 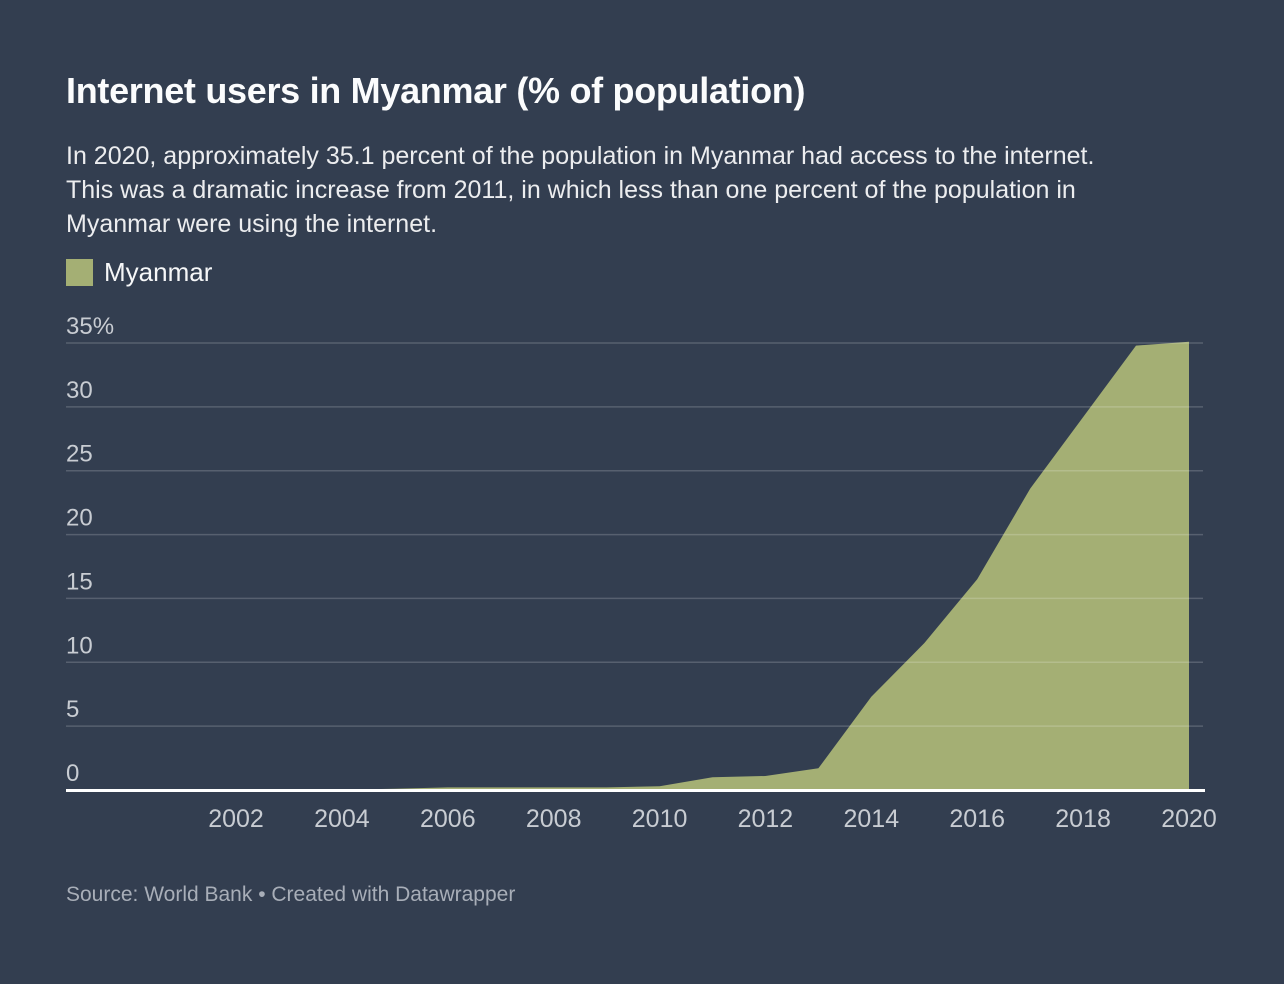 What do you see at coordinates (231, 894) in the screenshot?
I see `source-text: Source: World Bank • Created with` at bounding box center [231, 894].